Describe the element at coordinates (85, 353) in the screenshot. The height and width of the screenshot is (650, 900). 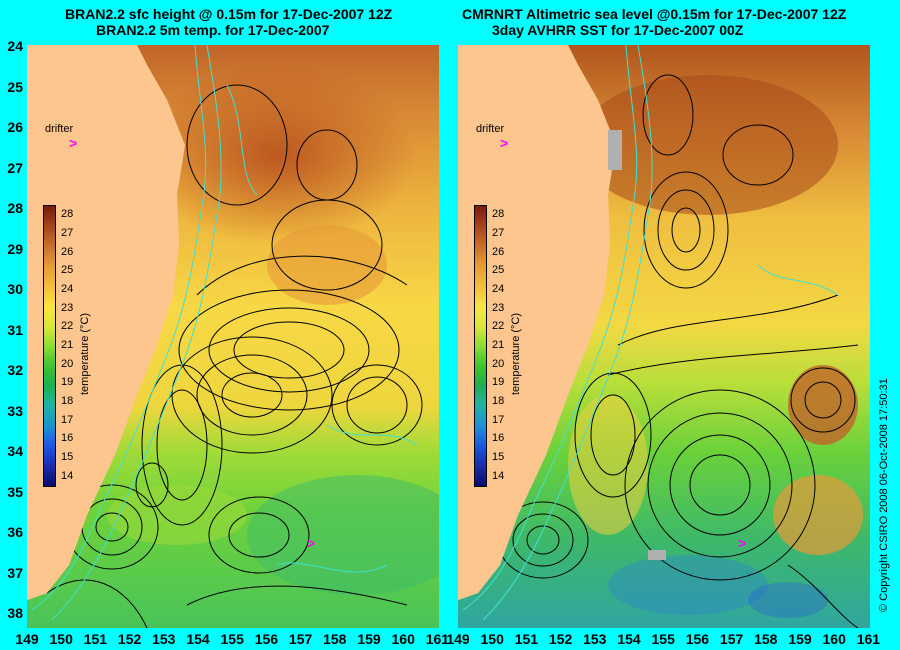
I see `left-colorbar-label: temperature (°C)` at that location.